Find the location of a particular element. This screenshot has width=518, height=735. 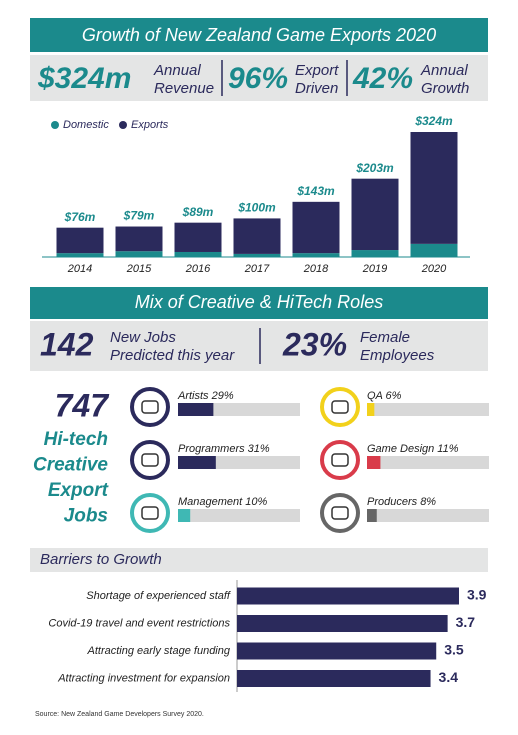

legend-label: Exports is located at coordinates (150, 125).